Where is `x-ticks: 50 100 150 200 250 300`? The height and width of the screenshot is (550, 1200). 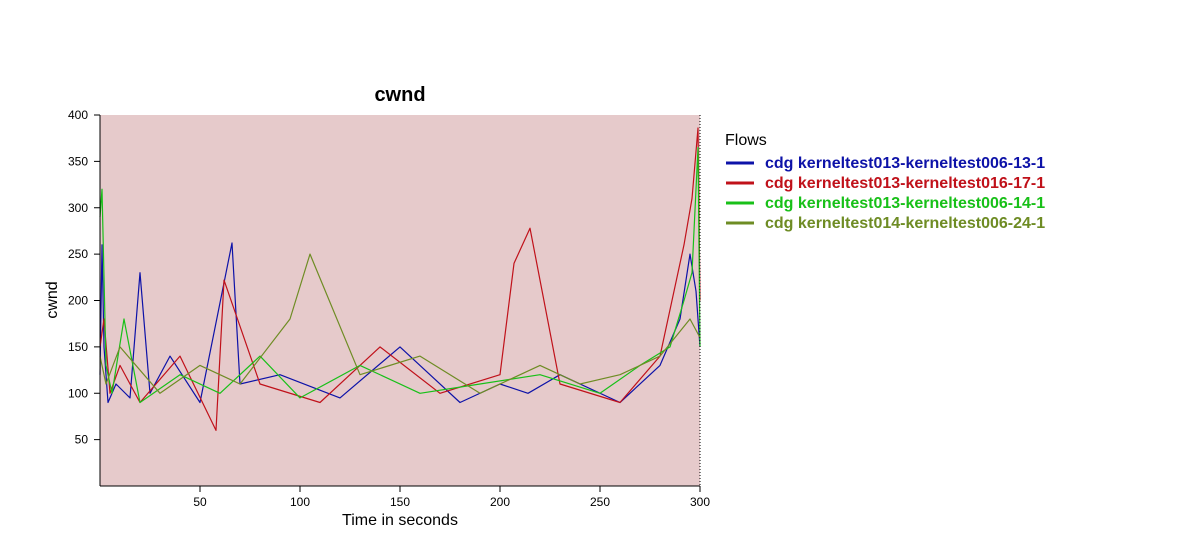 x-ticks: 50 100 150 200 250 300 is located at coordinates (451, 497).